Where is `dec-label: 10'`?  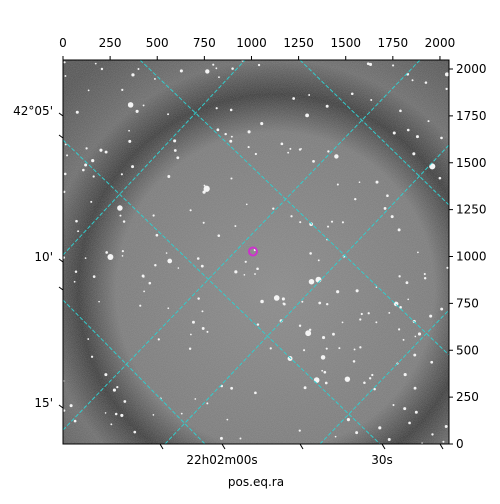
dec-label: 10' is located at coordinates (43, 257).